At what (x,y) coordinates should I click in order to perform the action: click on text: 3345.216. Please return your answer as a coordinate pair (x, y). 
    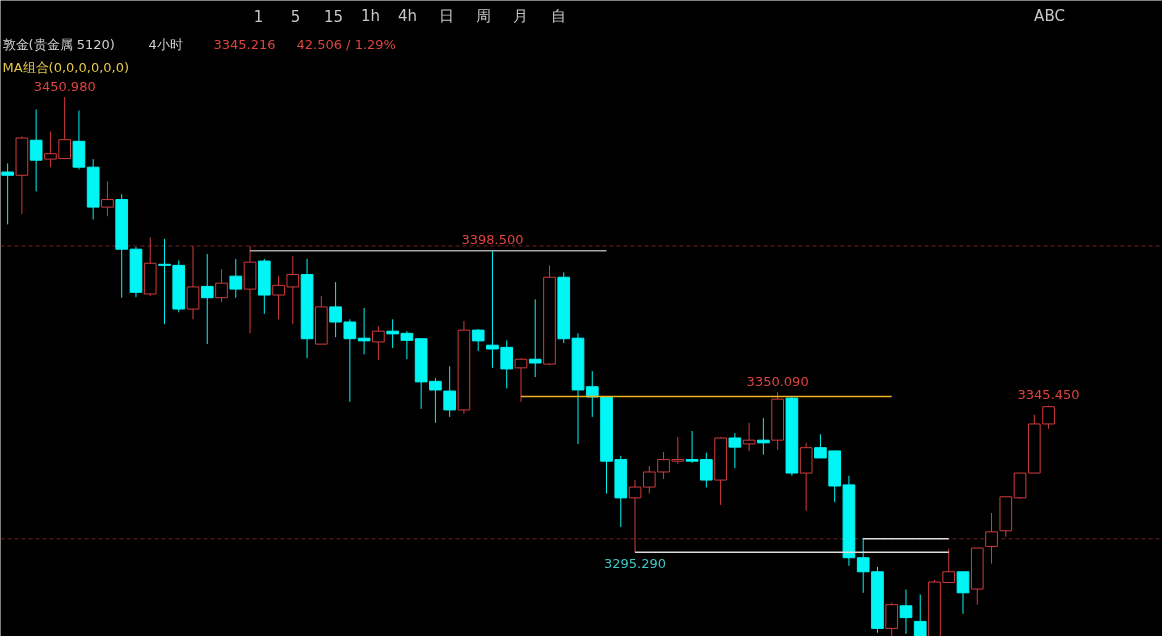
    Looking at the image, I should click on (244, 44).